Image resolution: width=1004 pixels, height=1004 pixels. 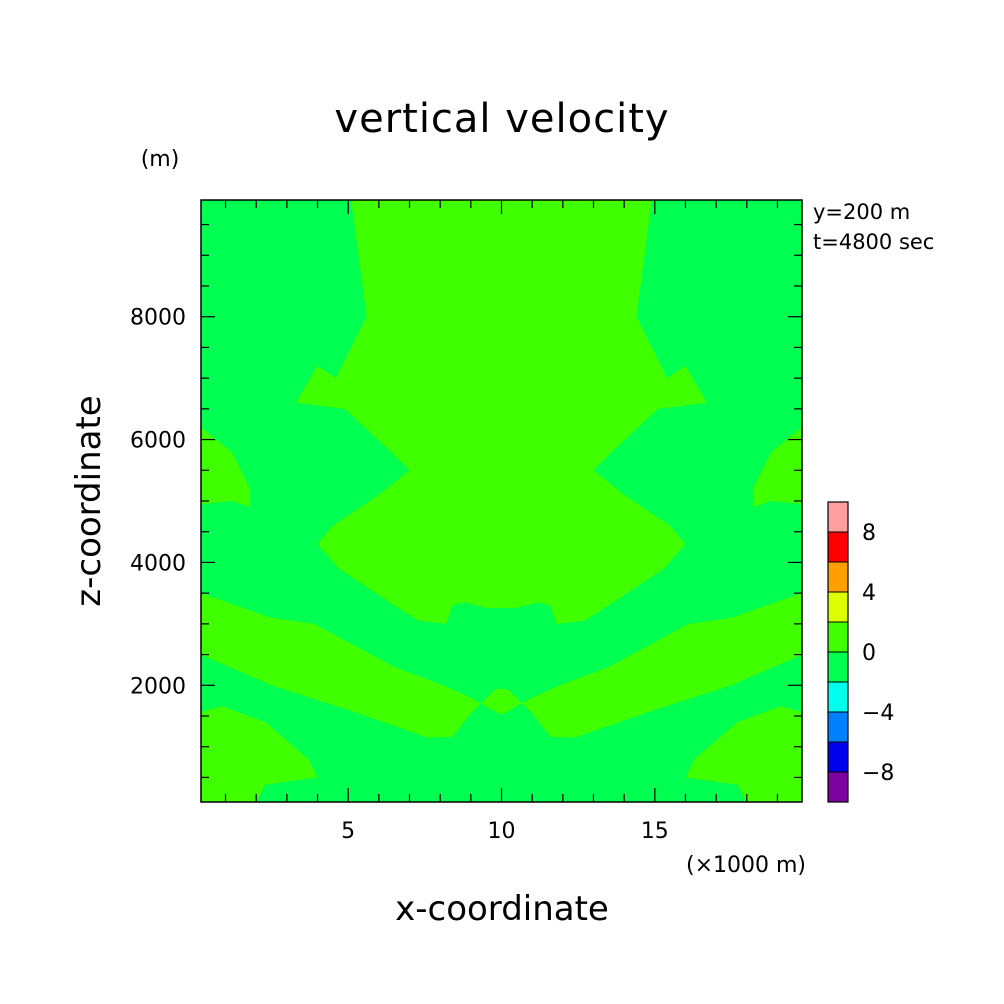 What do you see at coordinates (158, 441) in the screenshot?
I see `y-tick-label: 6000` at bounding box center [158, 441].